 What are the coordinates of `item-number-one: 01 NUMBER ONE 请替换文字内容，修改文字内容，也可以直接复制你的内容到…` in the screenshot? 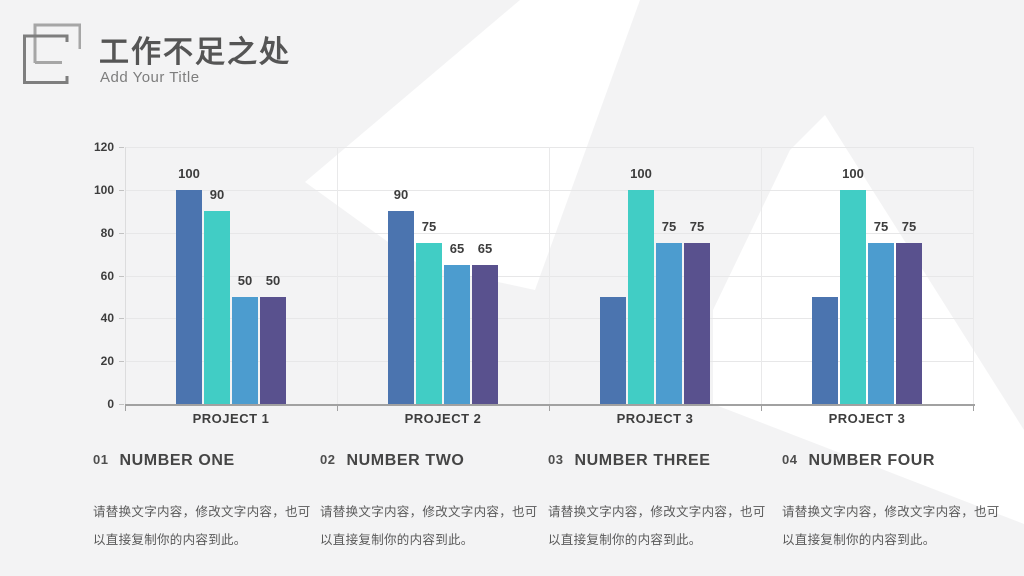 It's located at (204, 503).